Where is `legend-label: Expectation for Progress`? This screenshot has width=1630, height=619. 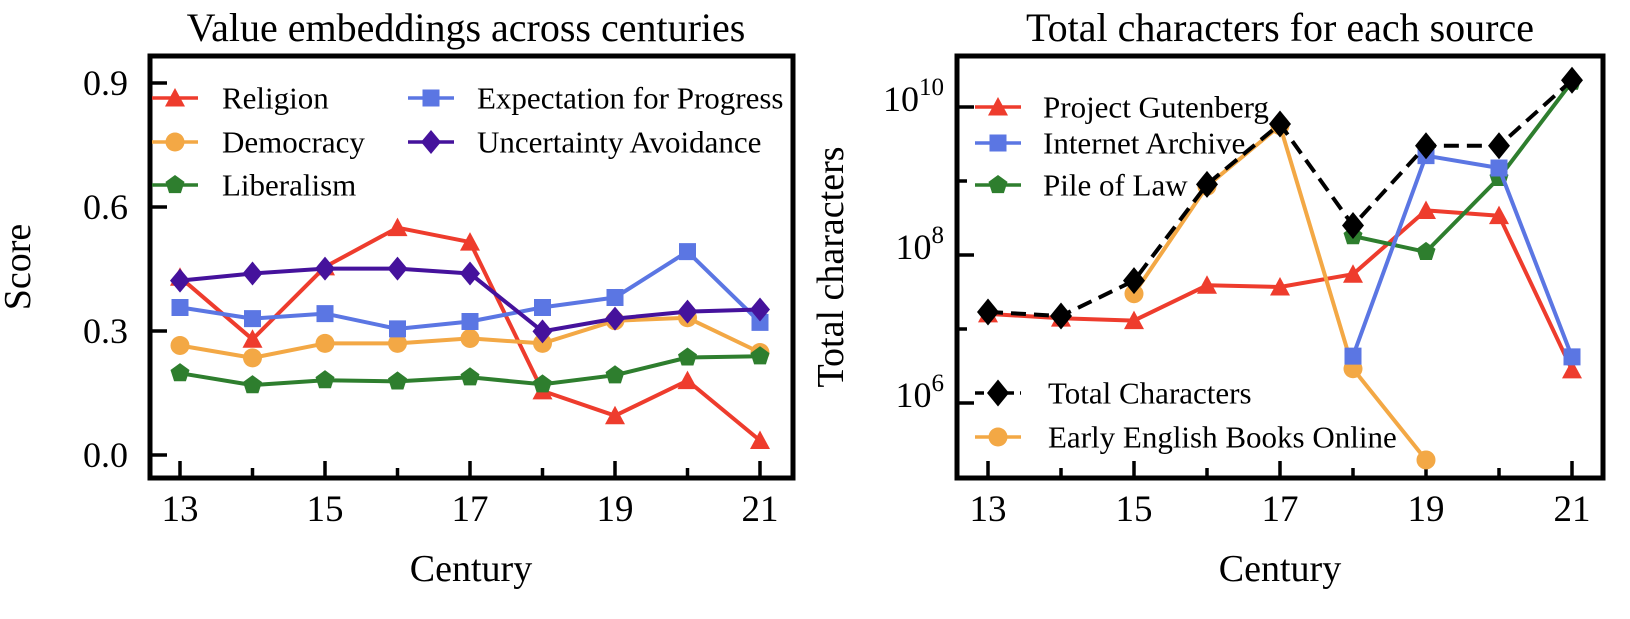 legend-label: Expectation for Progress is located at coordinates (630, 98).